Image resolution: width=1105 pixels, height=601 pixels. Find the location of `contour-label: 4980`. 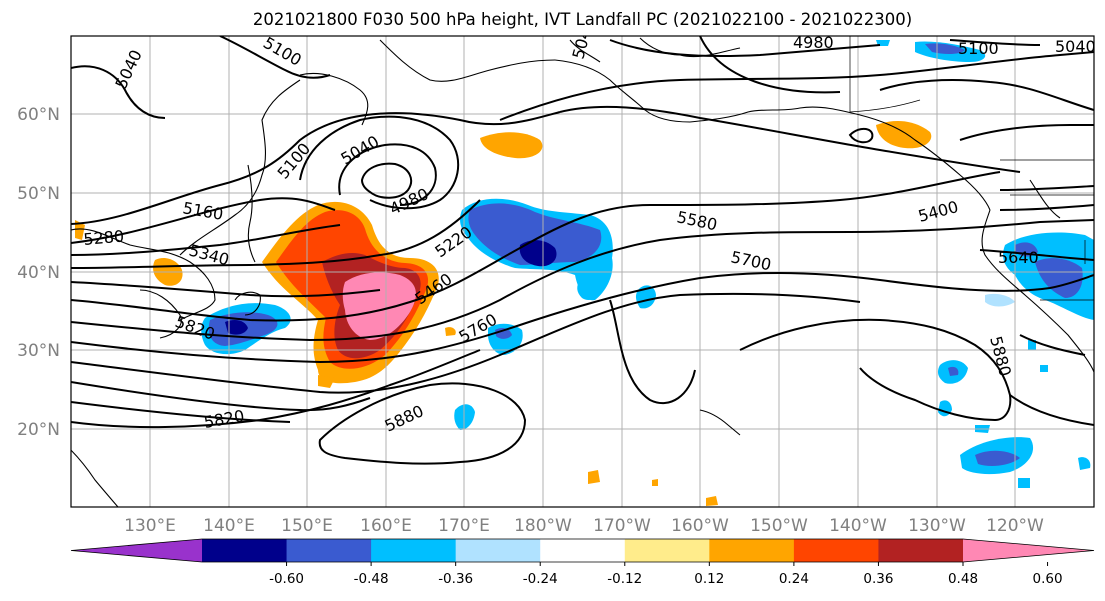

contour-label: 4980 is located at coordinates (813, 42).